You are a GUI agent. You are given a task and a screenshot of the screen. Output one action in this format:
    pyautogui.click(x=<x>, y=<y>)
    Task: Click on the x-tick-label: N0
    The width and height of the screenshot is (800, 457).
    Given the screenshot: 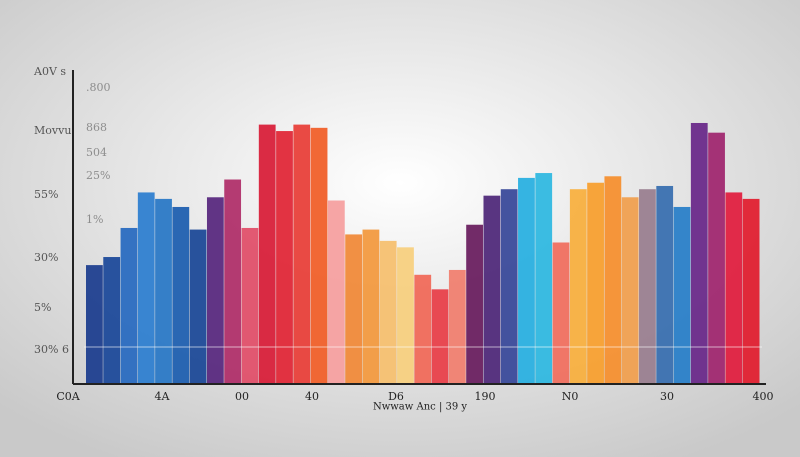 What is the action you would take?
    pyautogui.click(x=570, y=396)
    